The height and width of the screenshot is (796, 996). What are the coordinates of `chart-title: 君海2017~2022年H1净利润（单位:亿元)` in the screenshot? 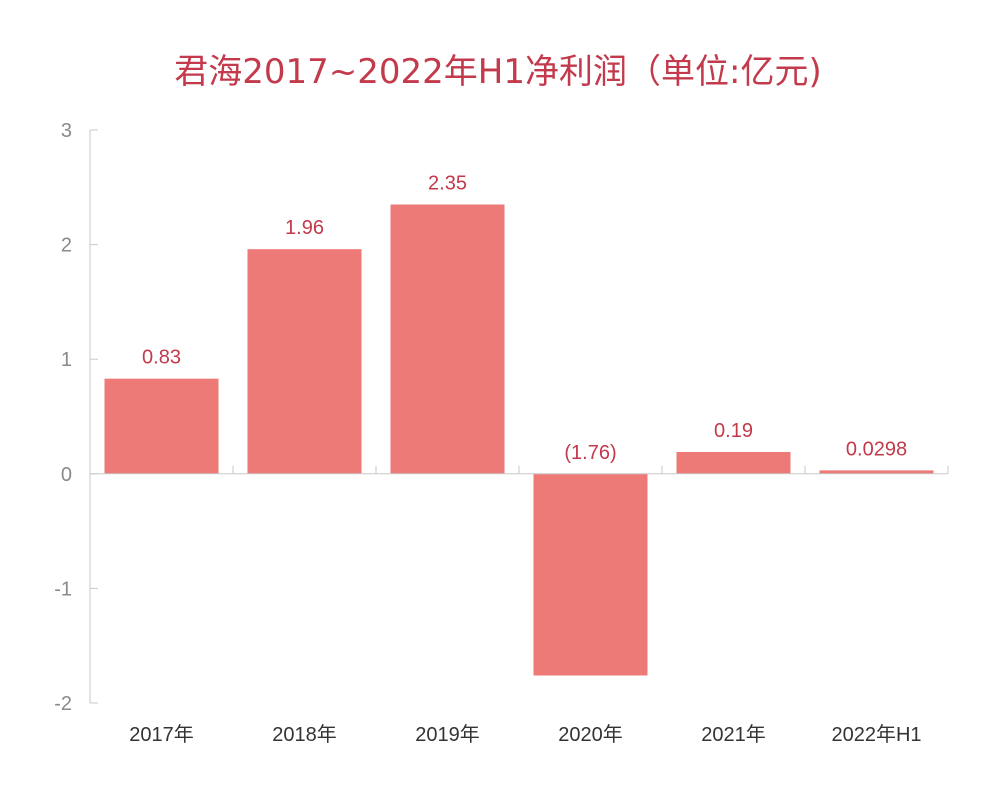 It's located at (498, 72).